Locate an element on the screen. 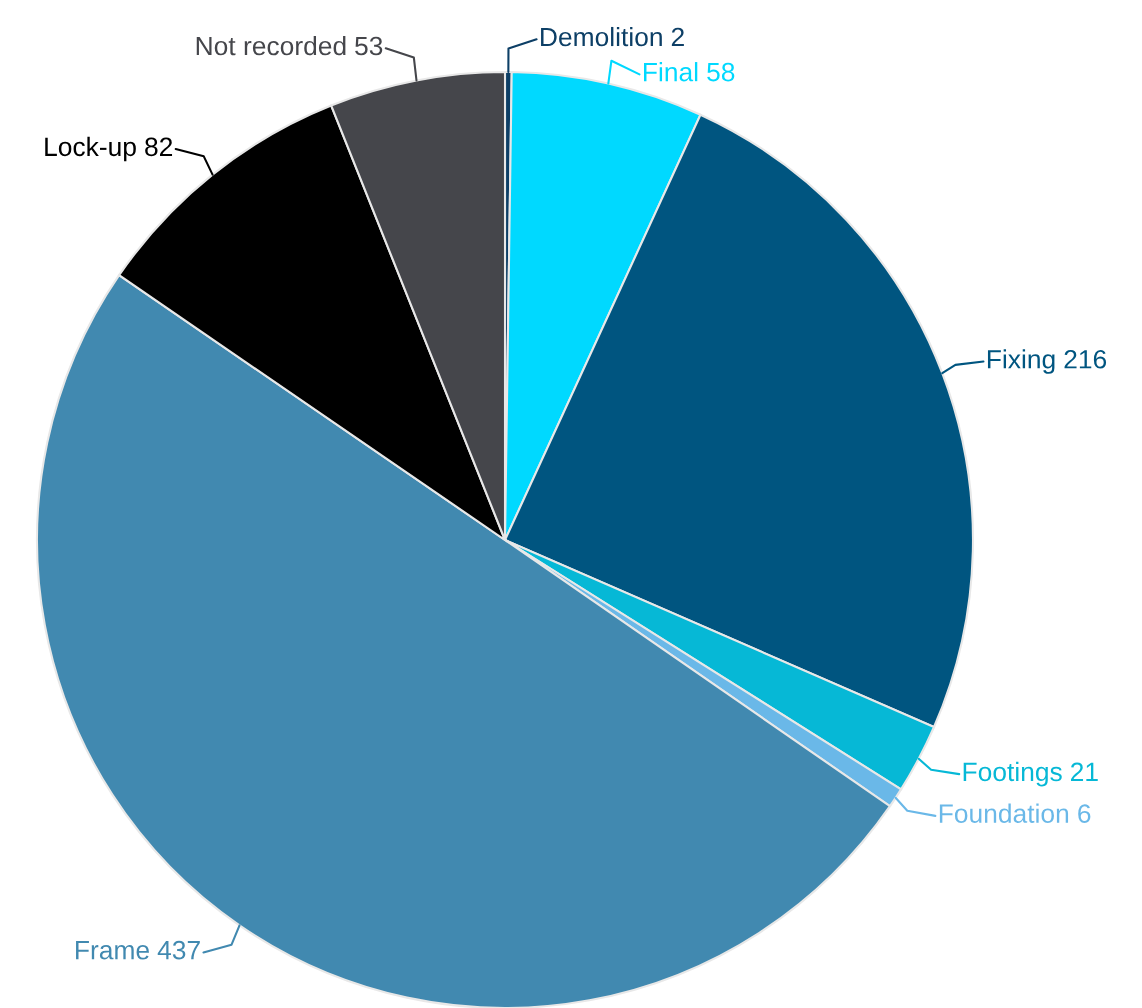 Image resolution: width=1142 pixels, height=1008 pixels. slice-label: Fixing is located at coordinates (1021, 361).